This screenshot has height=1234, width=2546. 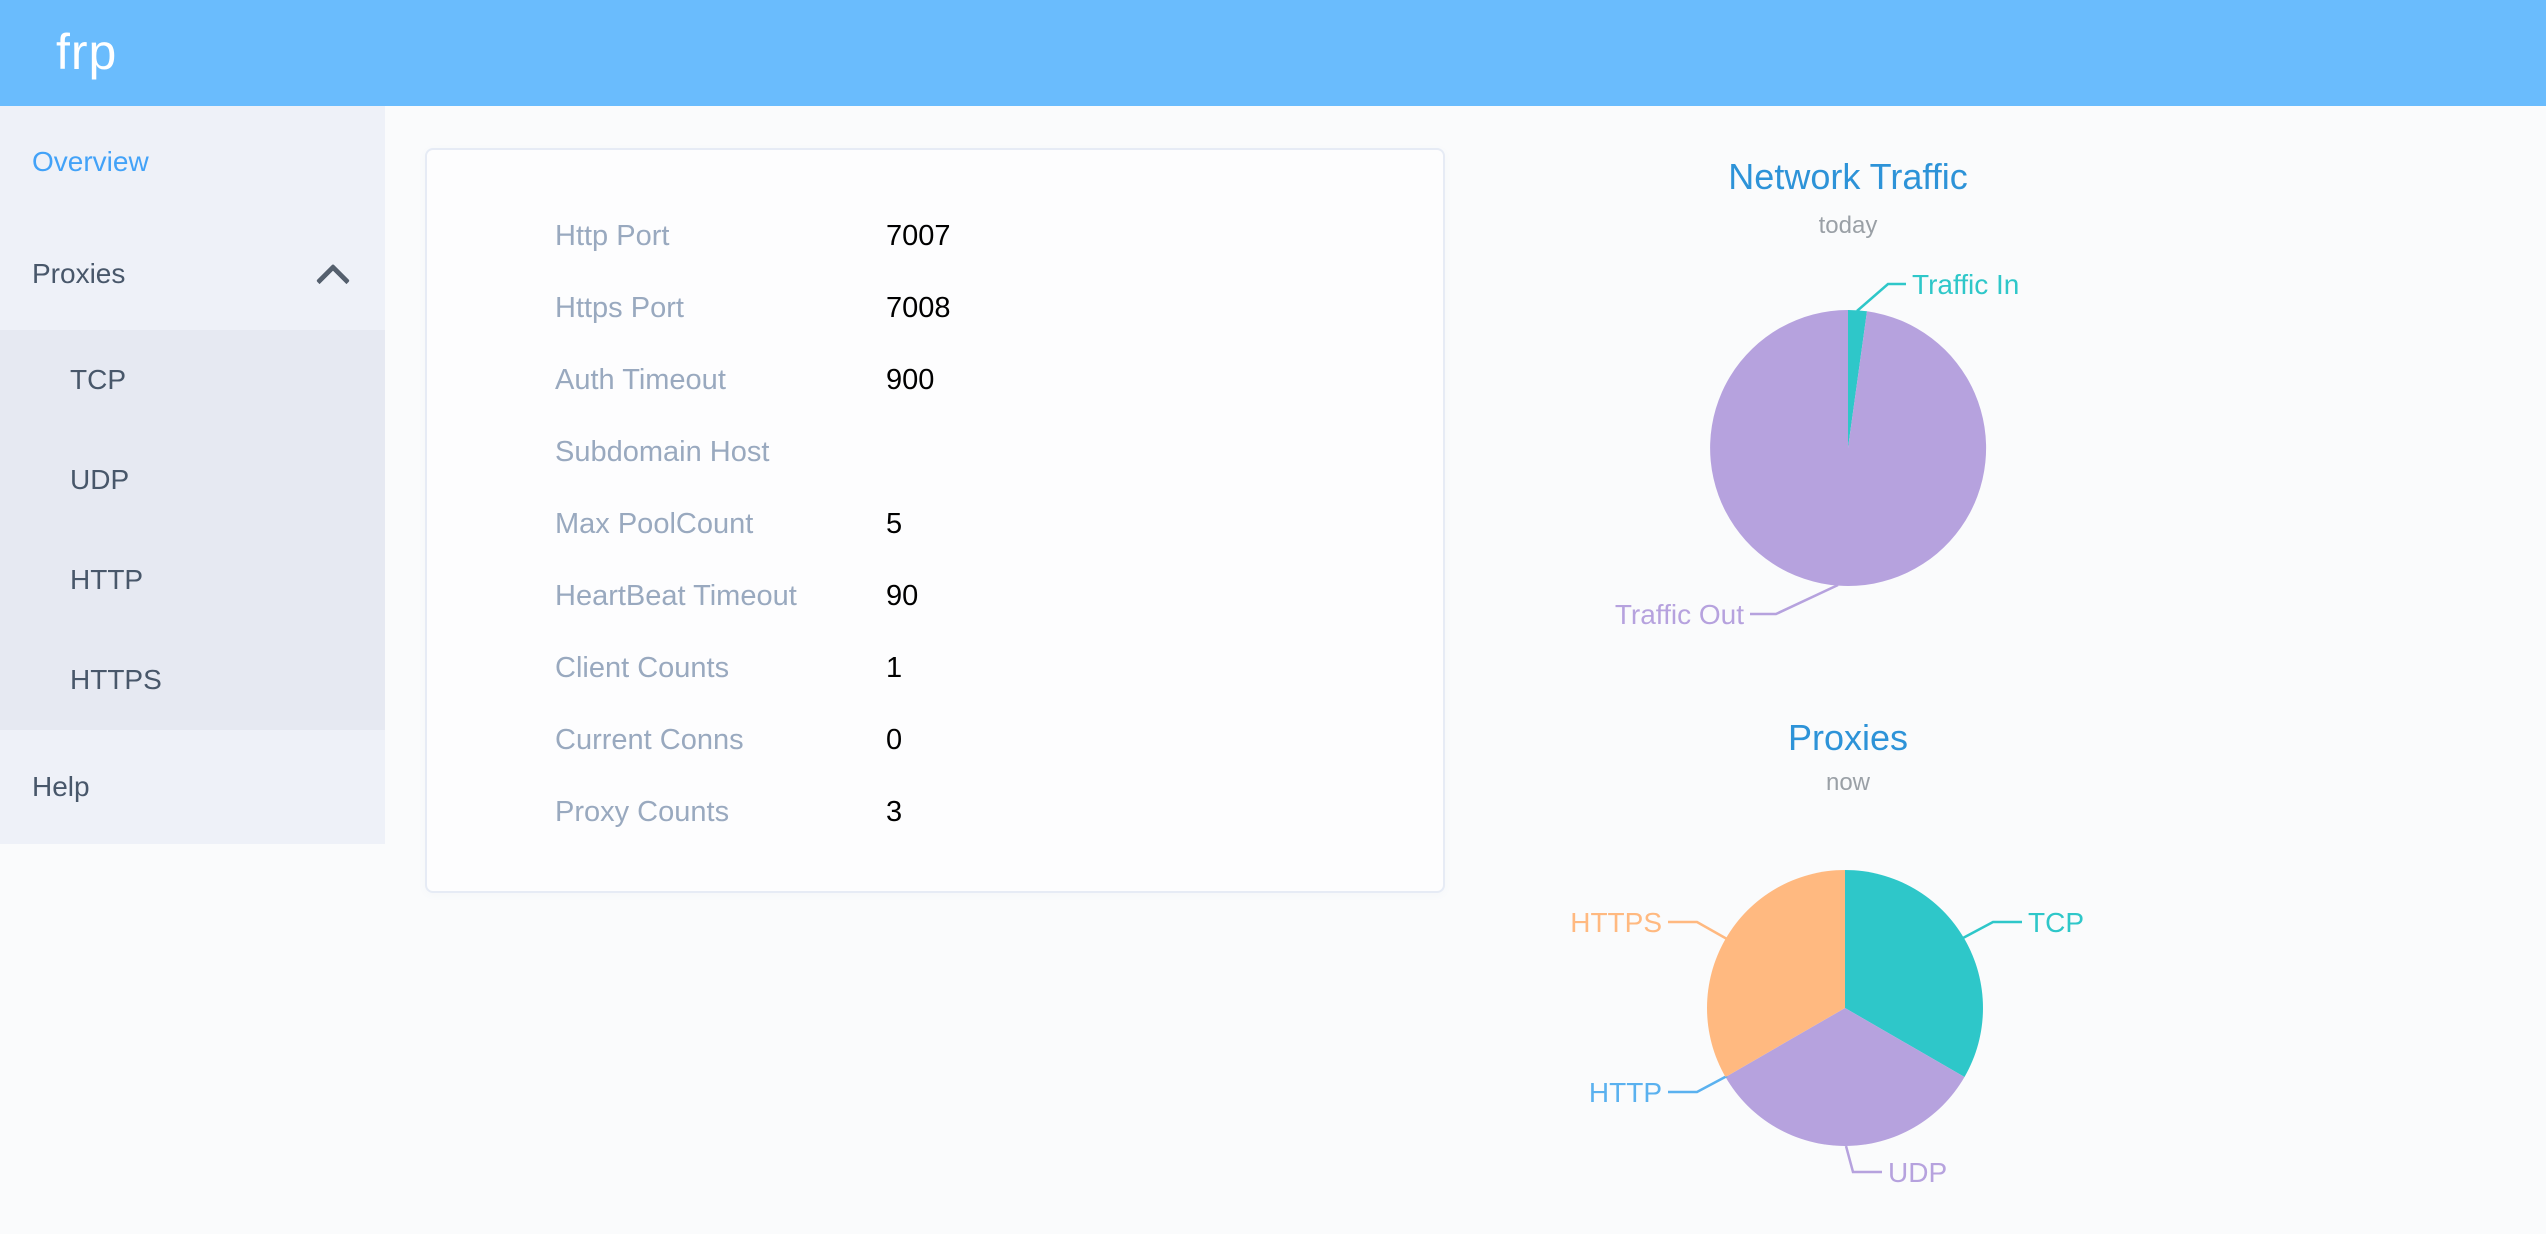 I want to click on sidebar-item-help: Help, so click(x=192, y=787).